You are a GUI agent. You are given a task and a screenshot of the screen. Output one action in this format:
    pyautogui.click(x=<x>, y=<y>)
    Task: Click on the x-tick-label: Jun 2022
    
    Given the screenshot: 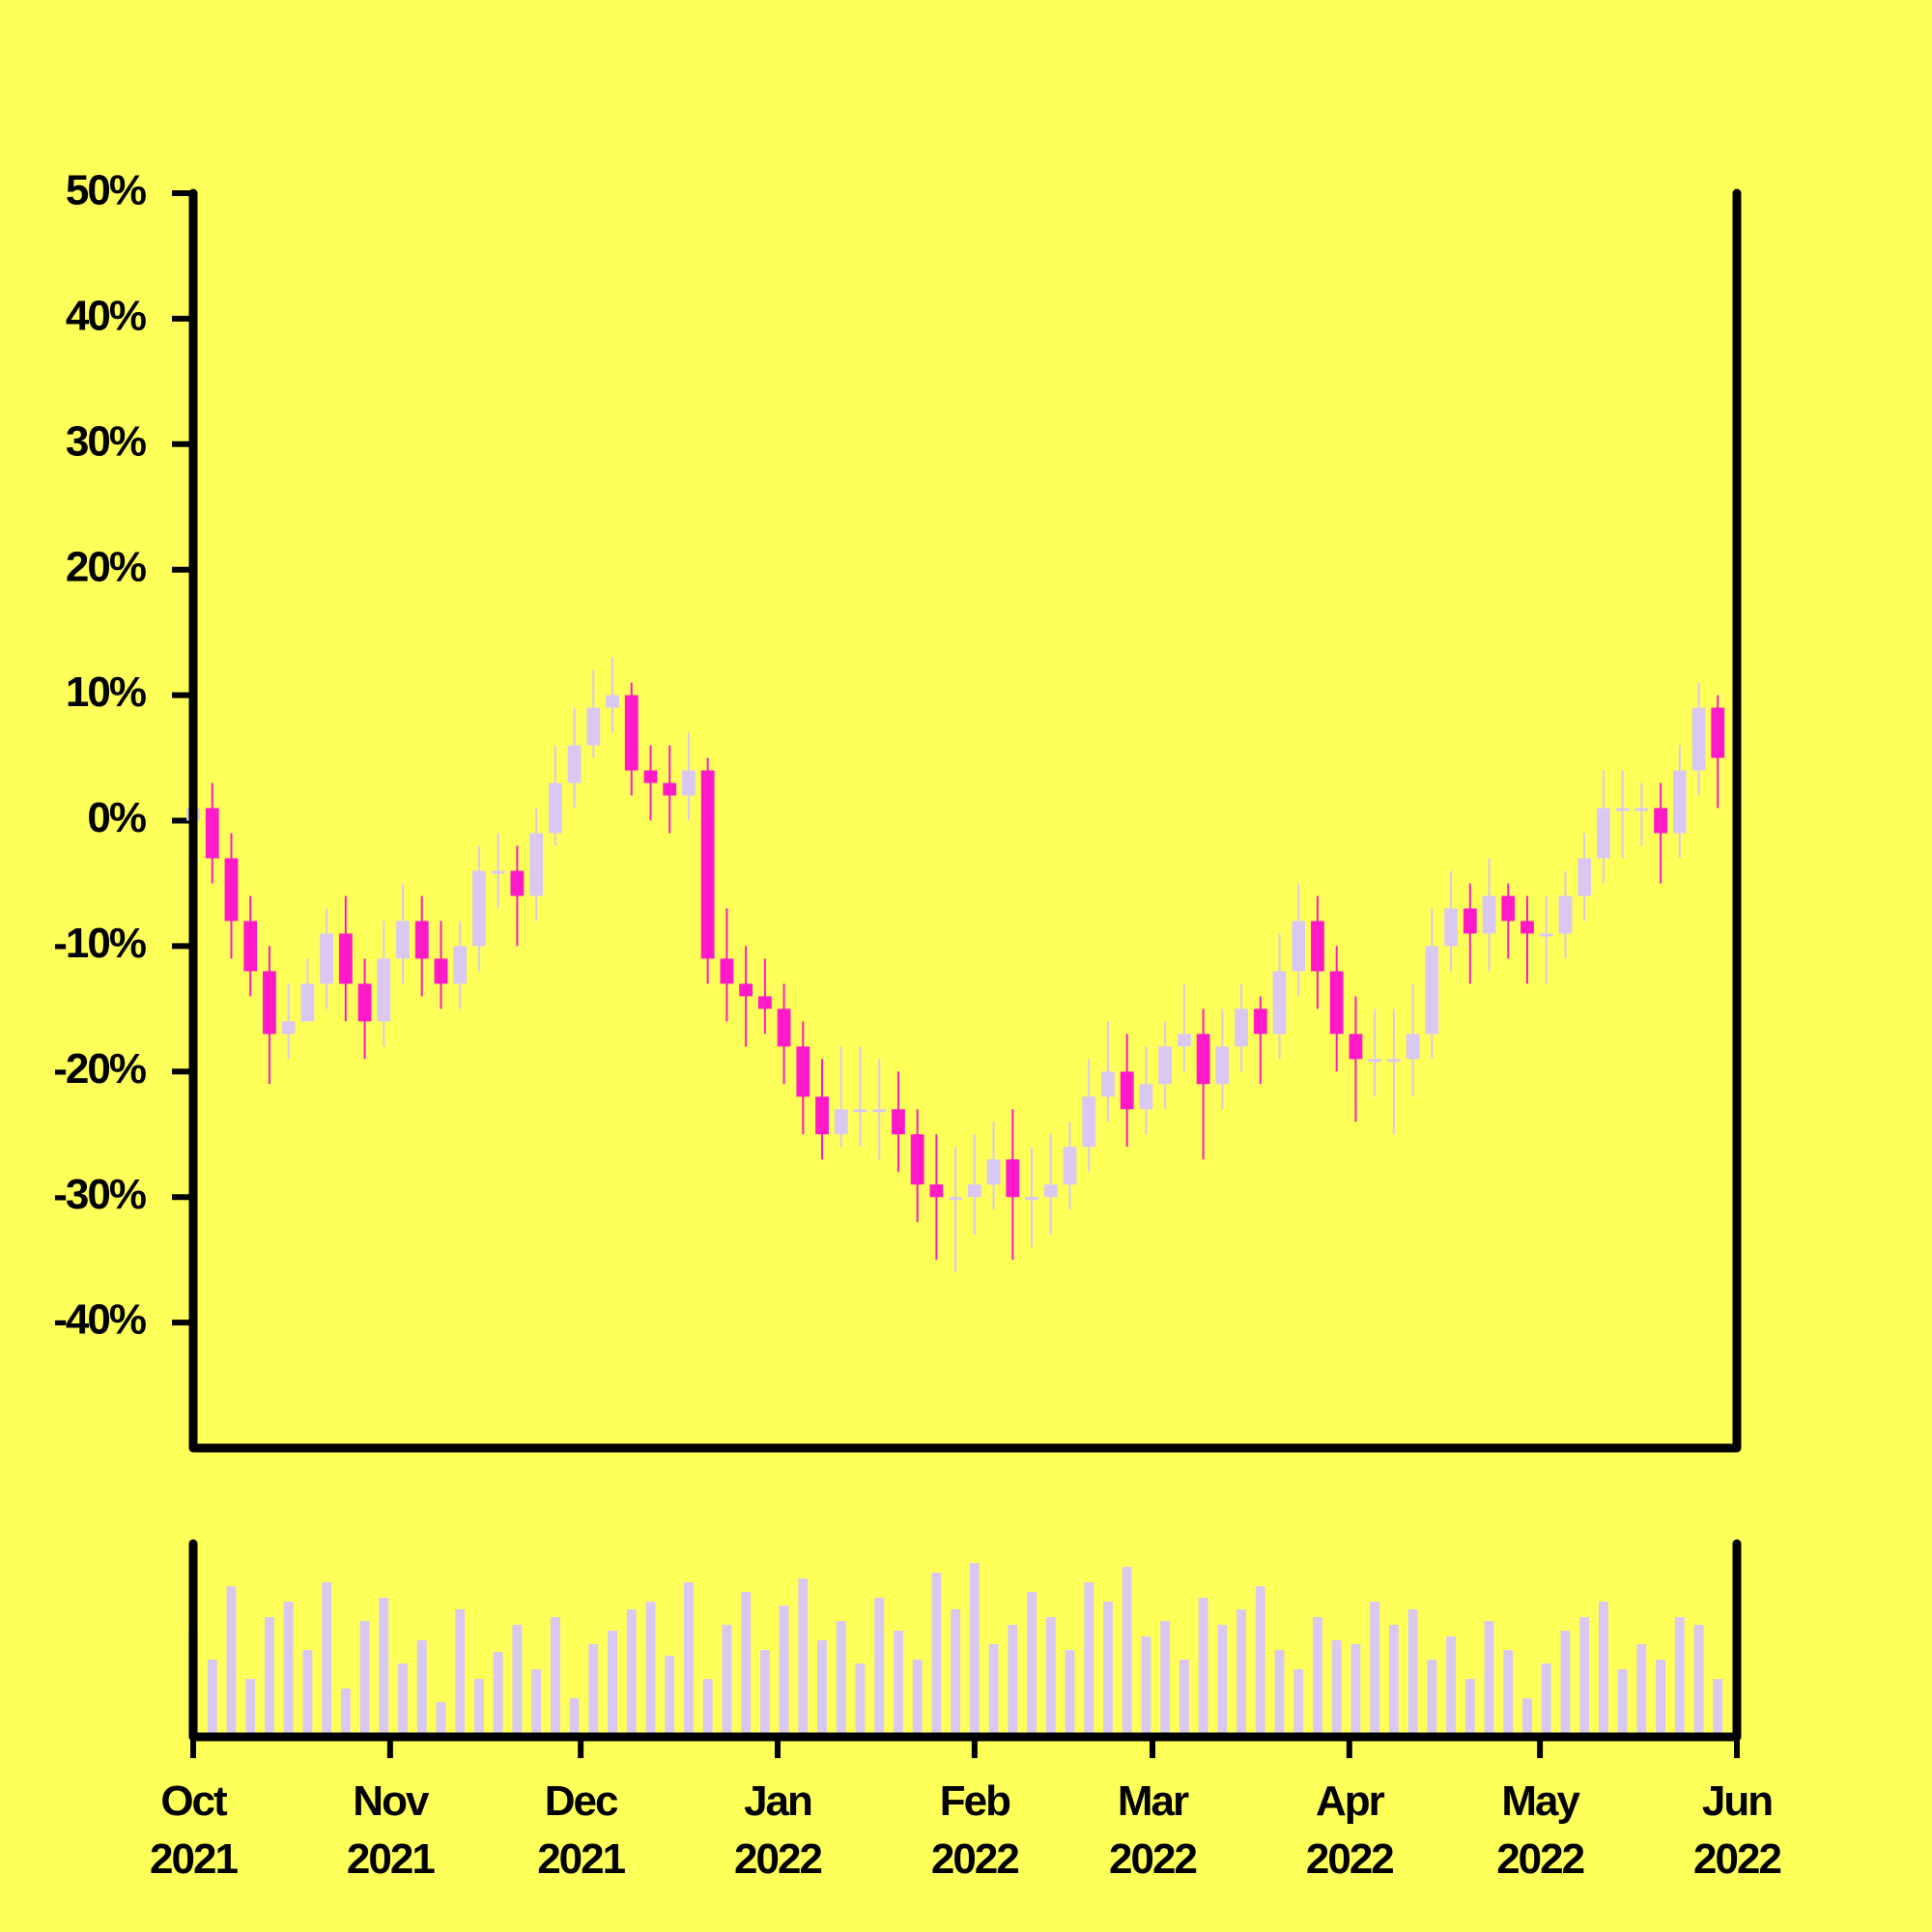 What is the action you would take?
    pyautogui.click(x=1737, y=1830)
    